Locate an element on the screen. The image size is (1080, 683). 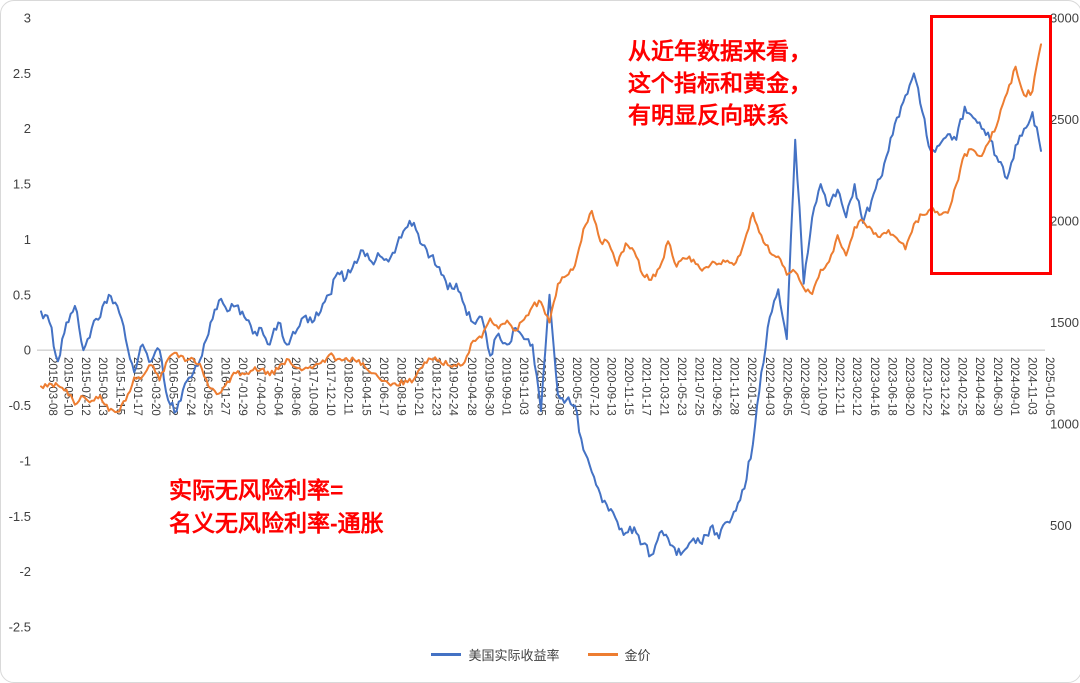
x-tick-label: 2022-04-03 is located at coordinates (769, 386).